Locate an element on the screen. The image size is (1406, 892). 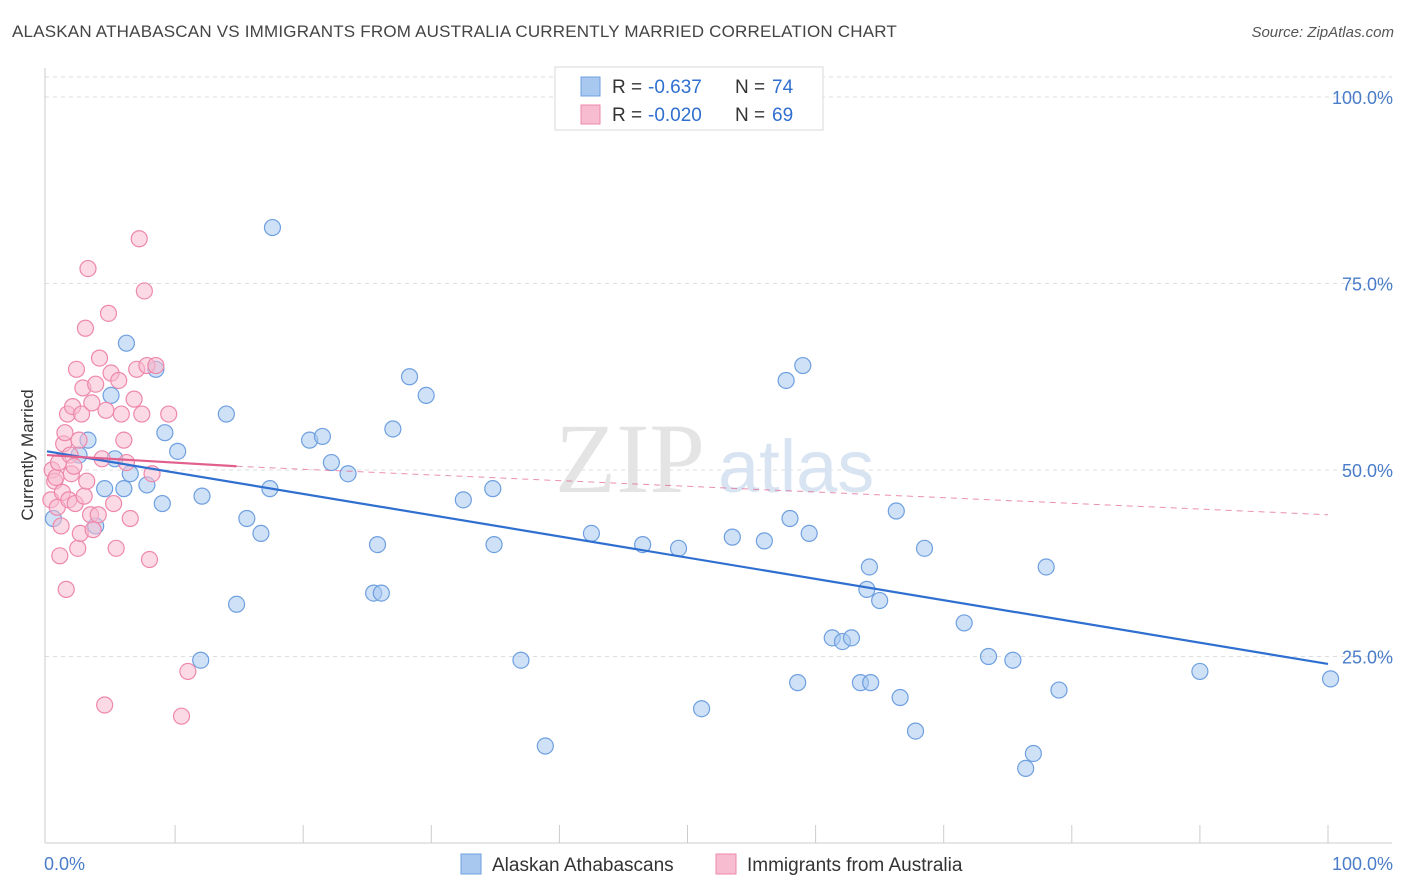
legend-top: R = -0.637 N = 74 R = -0.020 N = 69 is located at coordinates (689, 98).